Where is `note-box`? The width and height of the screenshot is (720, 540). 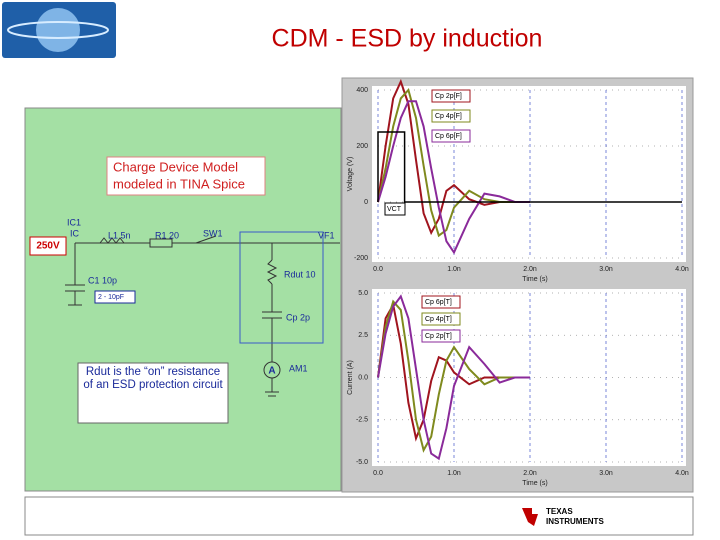
note-box is located at coordinates (153, 393).